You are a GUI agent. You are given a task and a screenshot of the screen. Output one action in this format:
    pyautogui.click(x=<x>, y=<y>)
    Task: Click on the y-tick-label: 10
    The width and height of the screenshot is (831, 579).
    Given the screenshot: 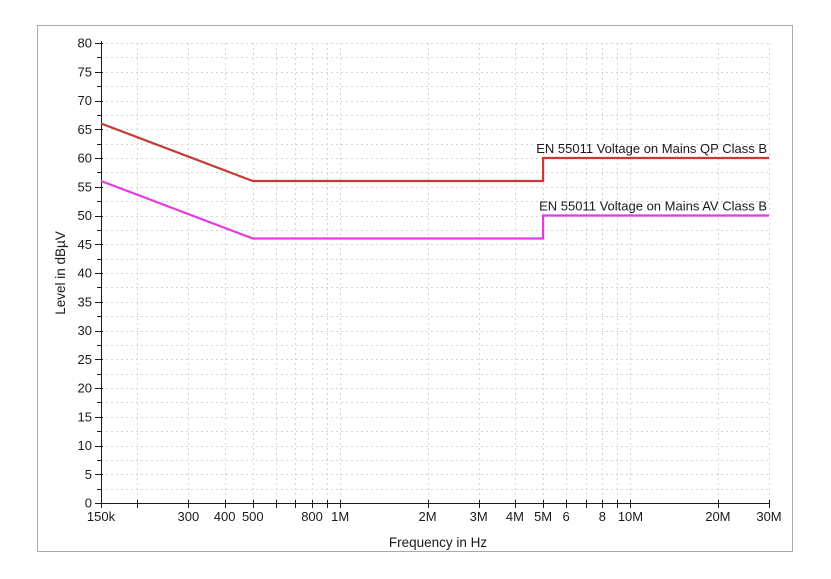 What is the action you would take?
    pyautogui.click(x=85, y=445)
    